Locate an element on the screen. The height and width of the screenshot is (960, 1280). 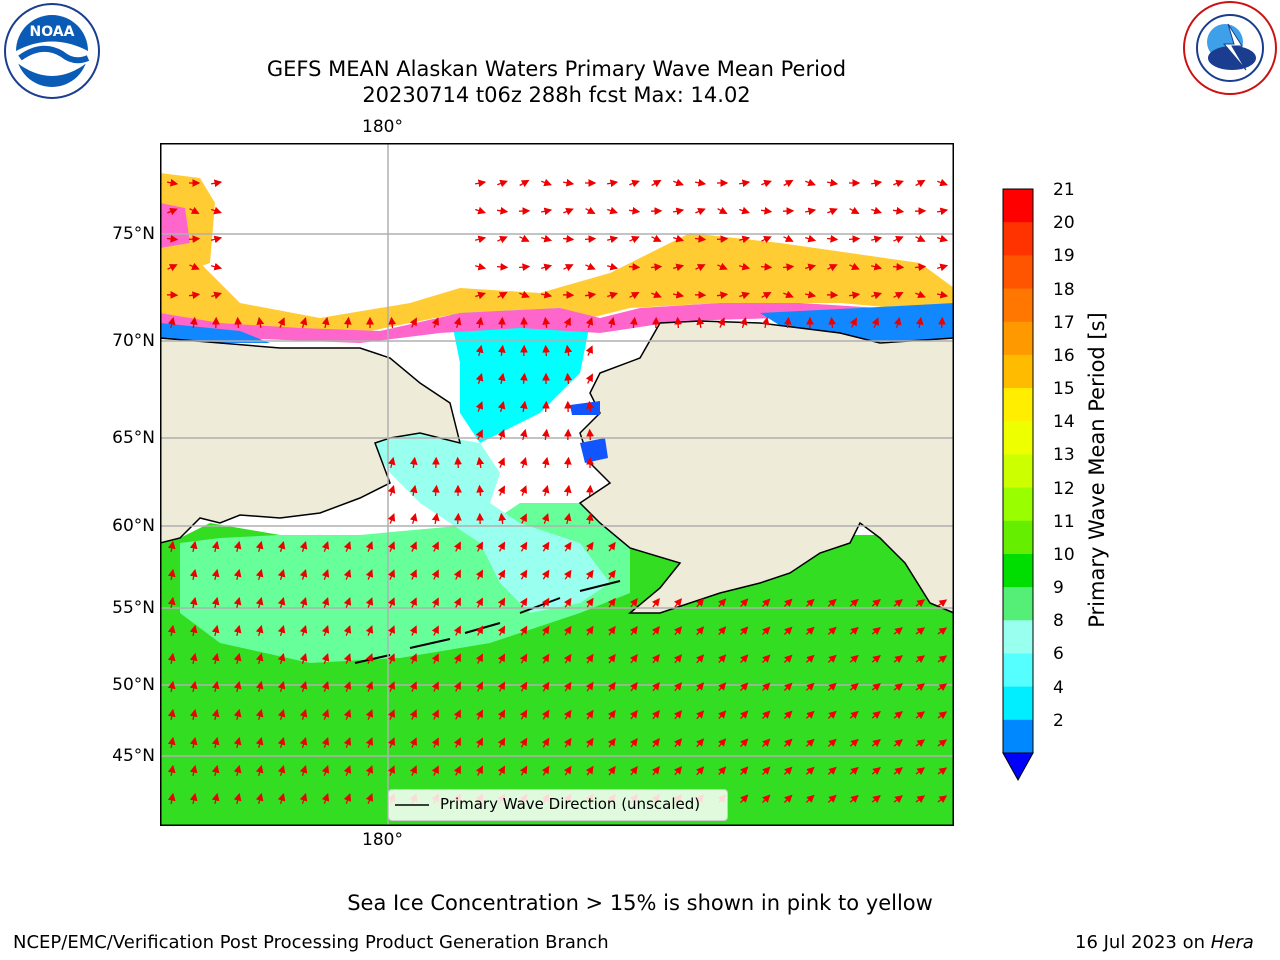
colorbar-ticks: 21 20 19 18 17 16 15 14 13 12 11 10 9 8 6 4 2 is located at coordinates (1065, 475).